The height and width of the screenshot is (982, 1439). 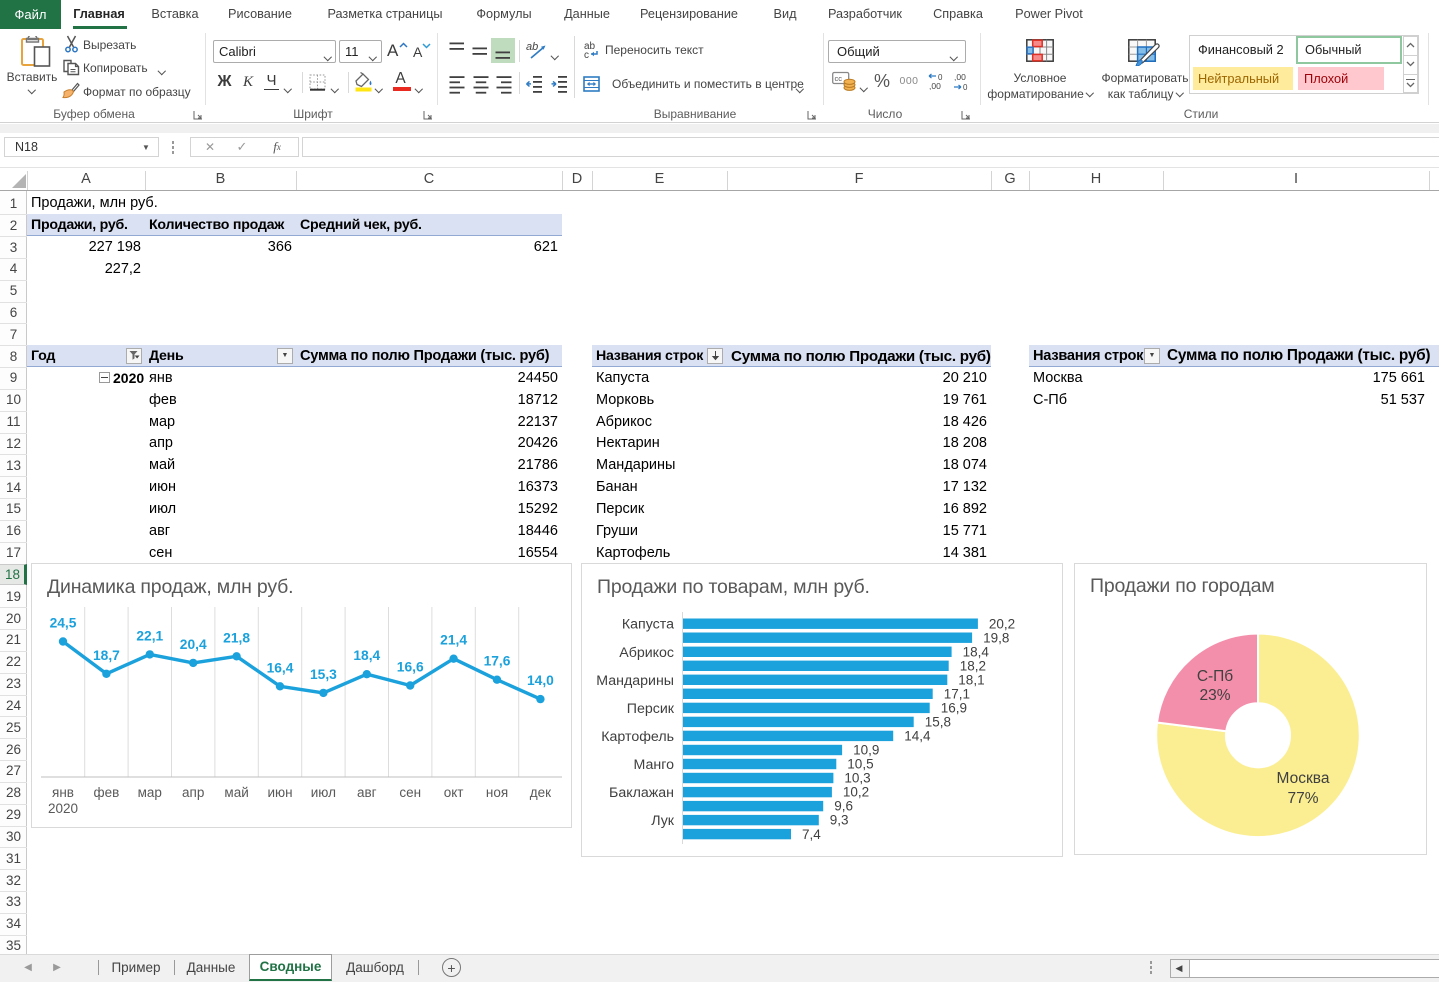 I want to click on svg-text: Лук, so click(x=663, y=821).